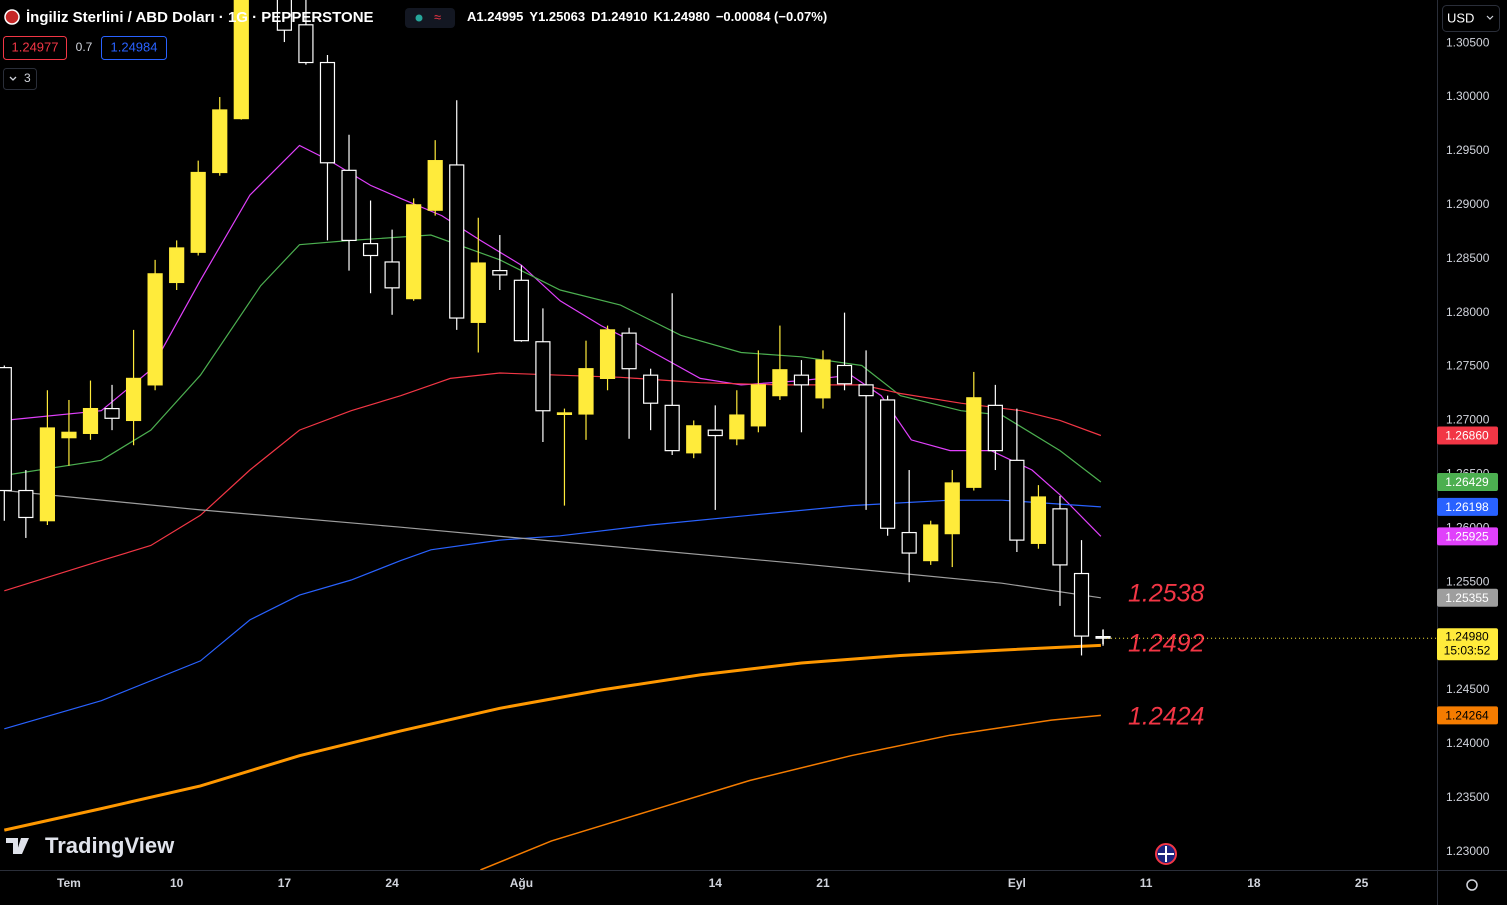  What do you see at coordinates (1362, 883) in the screenshot?
I see `x-tick-label: 25` at bounding box center [1362, 883].